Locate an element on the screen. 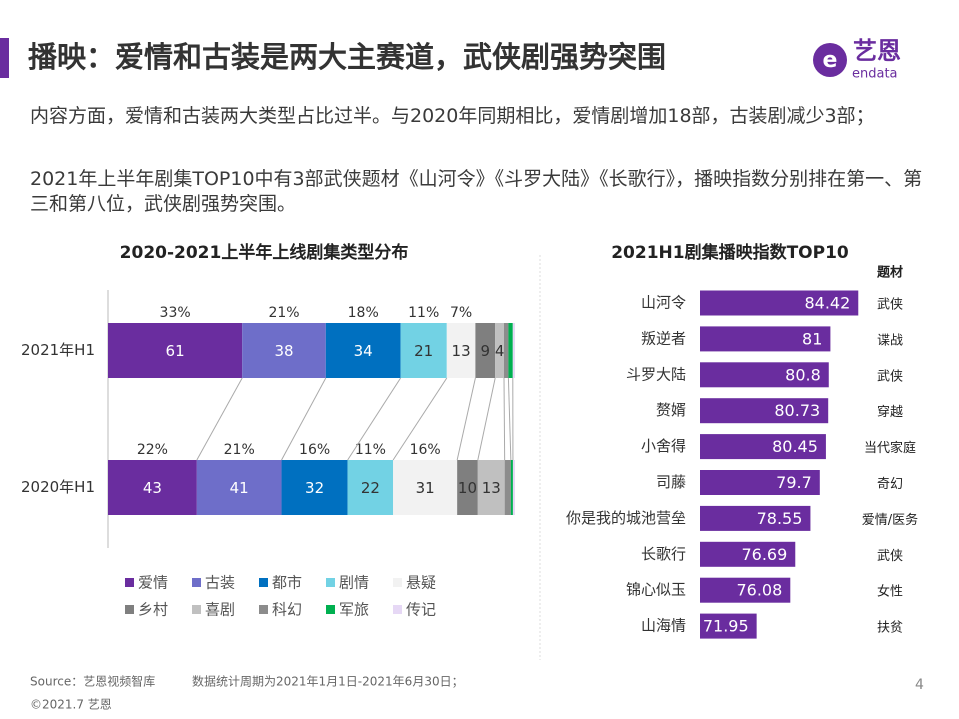 The height and width of the screenshot is (719, 959). genre-label: 扶贫 is located at coordinates (890, 628).